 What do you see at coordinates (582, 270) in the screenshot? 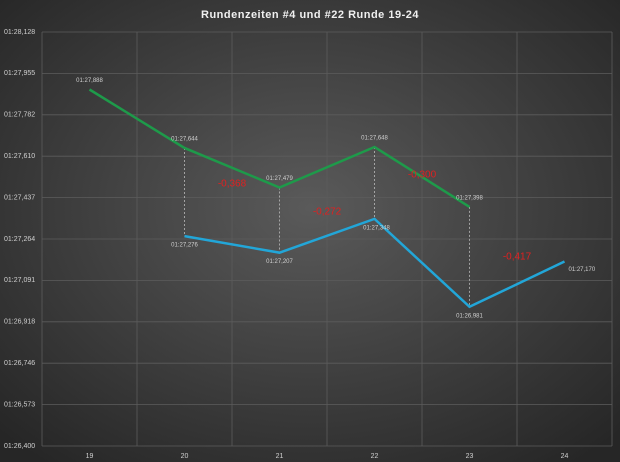
I see `data-label: 01:27,170` at bounding box center [582, 270].